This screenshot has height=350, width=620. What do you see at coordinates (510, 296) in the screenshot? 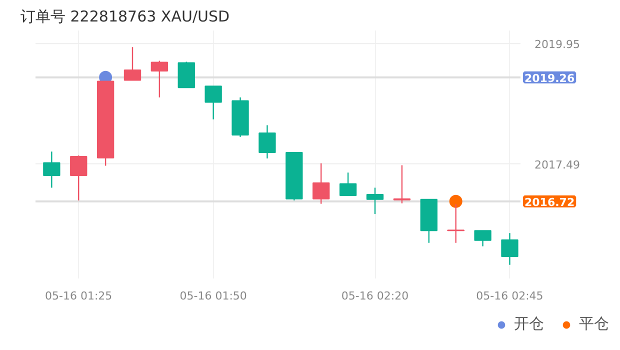
I see `x-tick-label: 05-16 02:45` at bounding box center [510, 296].